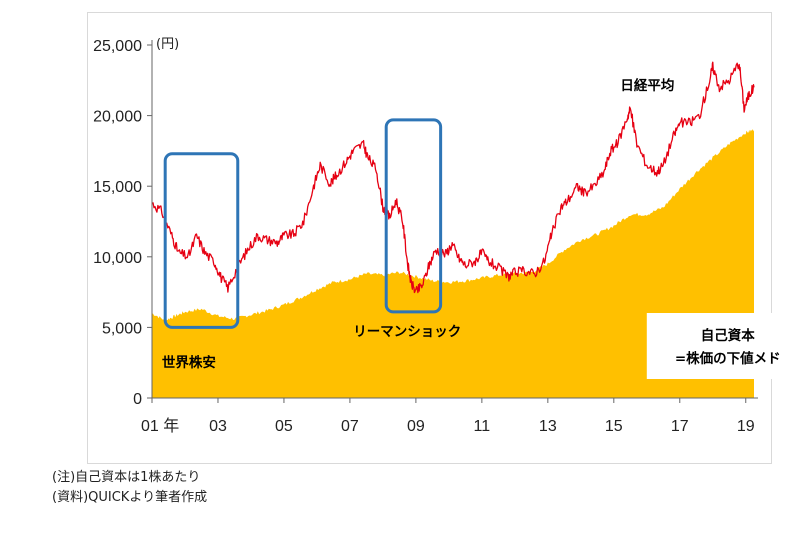 The height and width of the screenshot is (541, 800). I want to click on x-tick-label: 01 年, so click(160, 426).